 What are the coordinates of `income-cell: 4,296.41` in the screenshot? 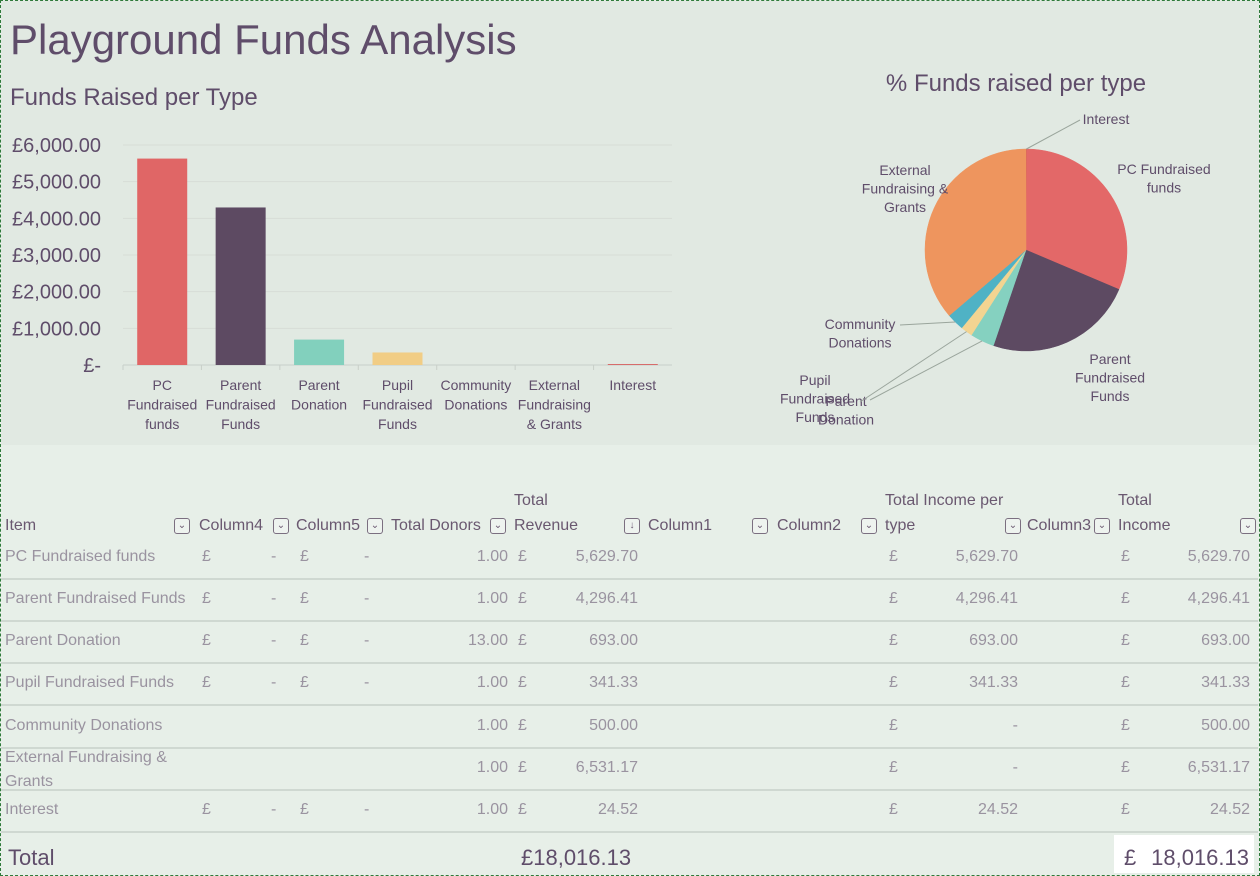 It's located at (1218, 598).